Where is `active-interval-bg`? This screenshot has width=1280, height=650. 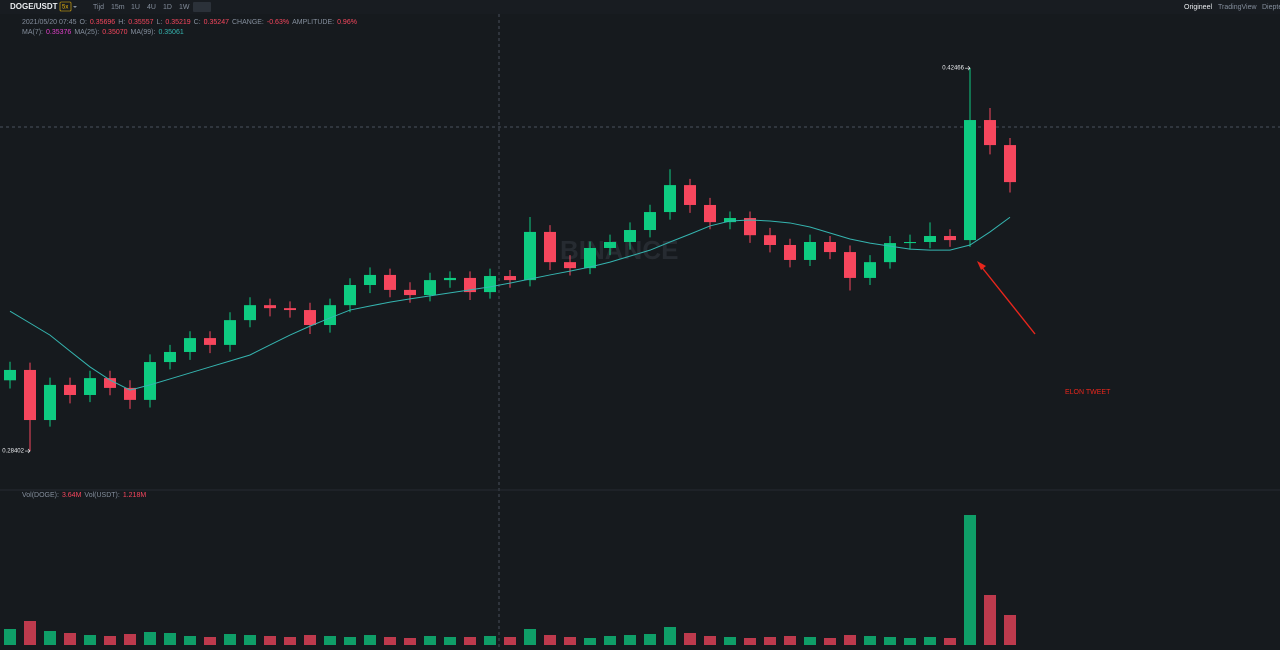 active-interval-bg is located at coordinates (202, 7).